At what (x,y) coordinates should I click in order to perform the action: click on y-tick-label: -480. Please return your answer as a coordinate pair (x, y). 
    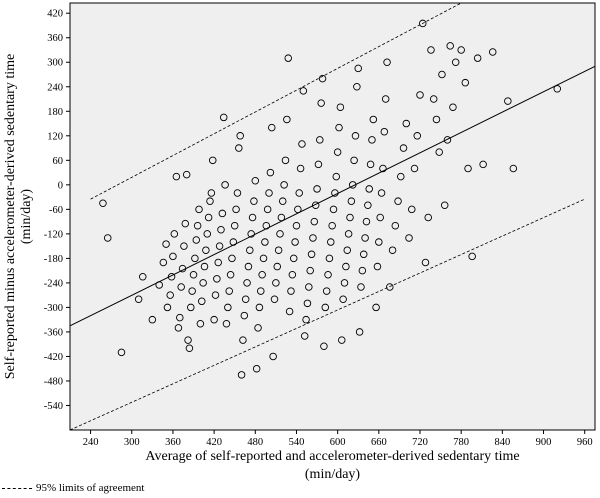
    Looking at the image, I should click on (53, 381).